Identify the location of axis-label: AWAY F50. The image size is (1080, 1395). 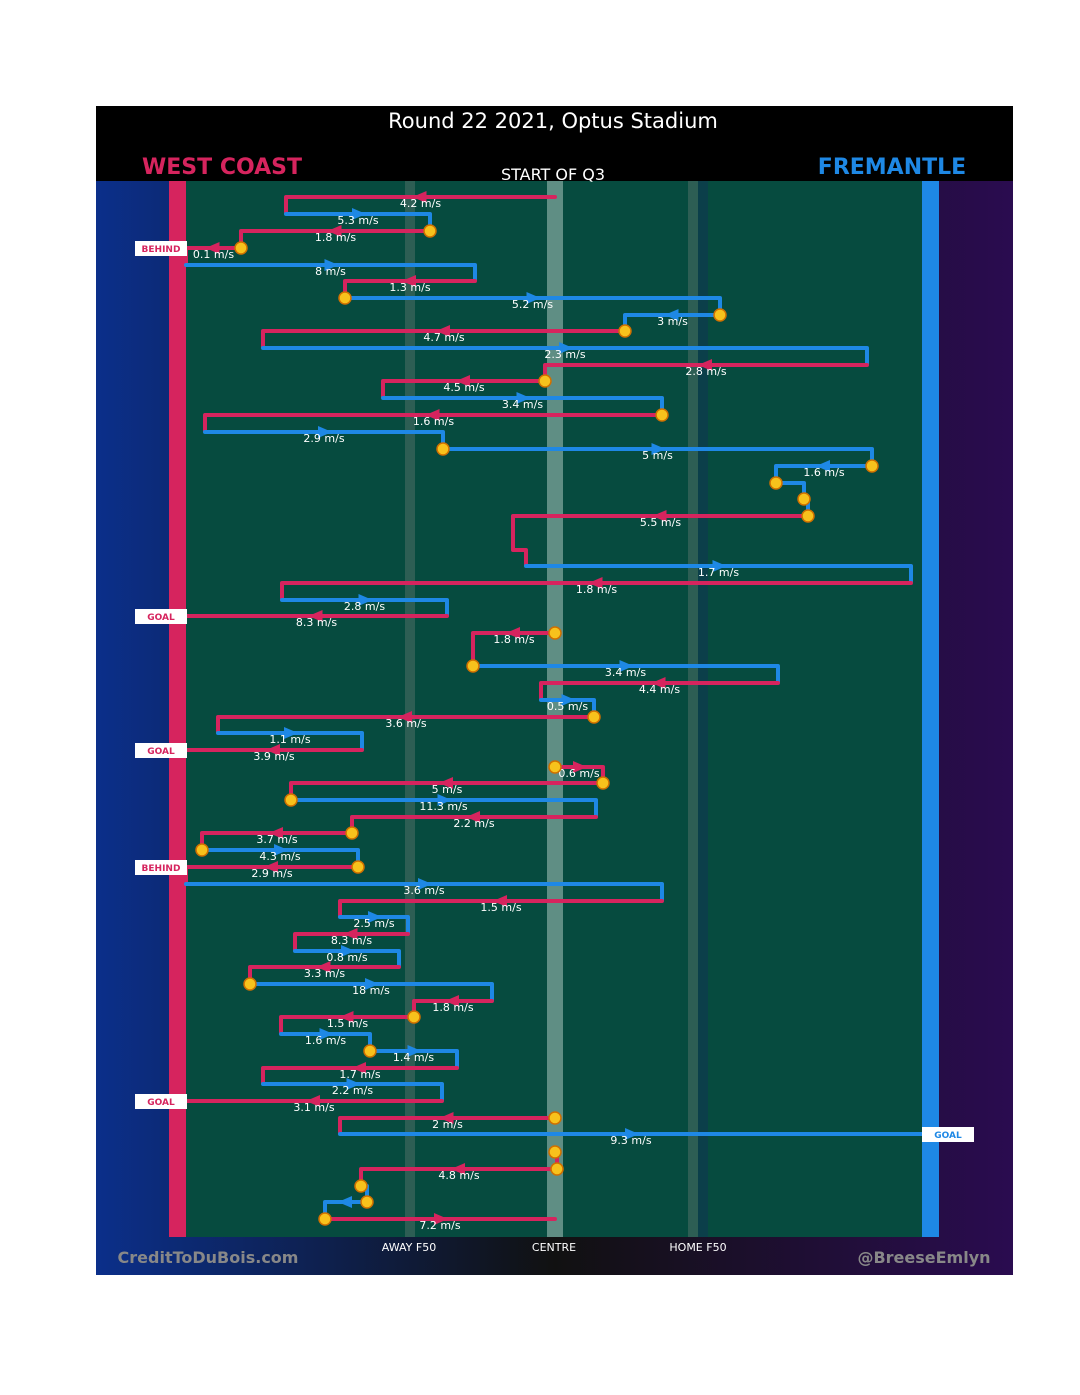
(409, 1247).